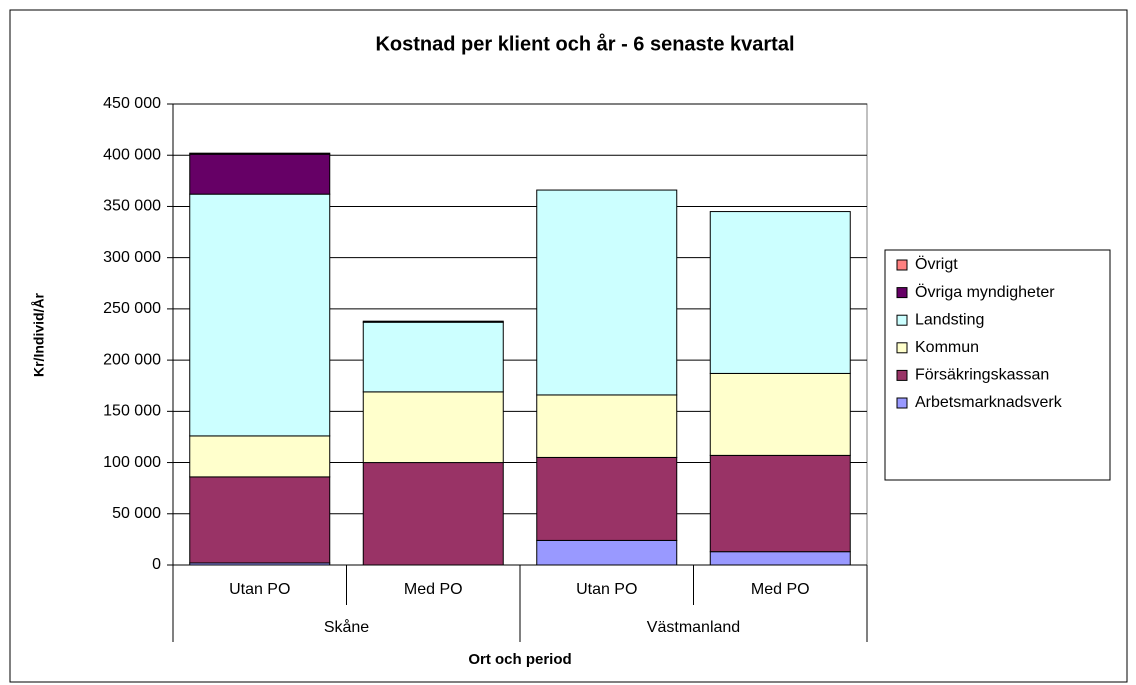  Describe the element at coordinates (132, 308) in the screenshot. I see `y-tick-label: 250 000` at that location.